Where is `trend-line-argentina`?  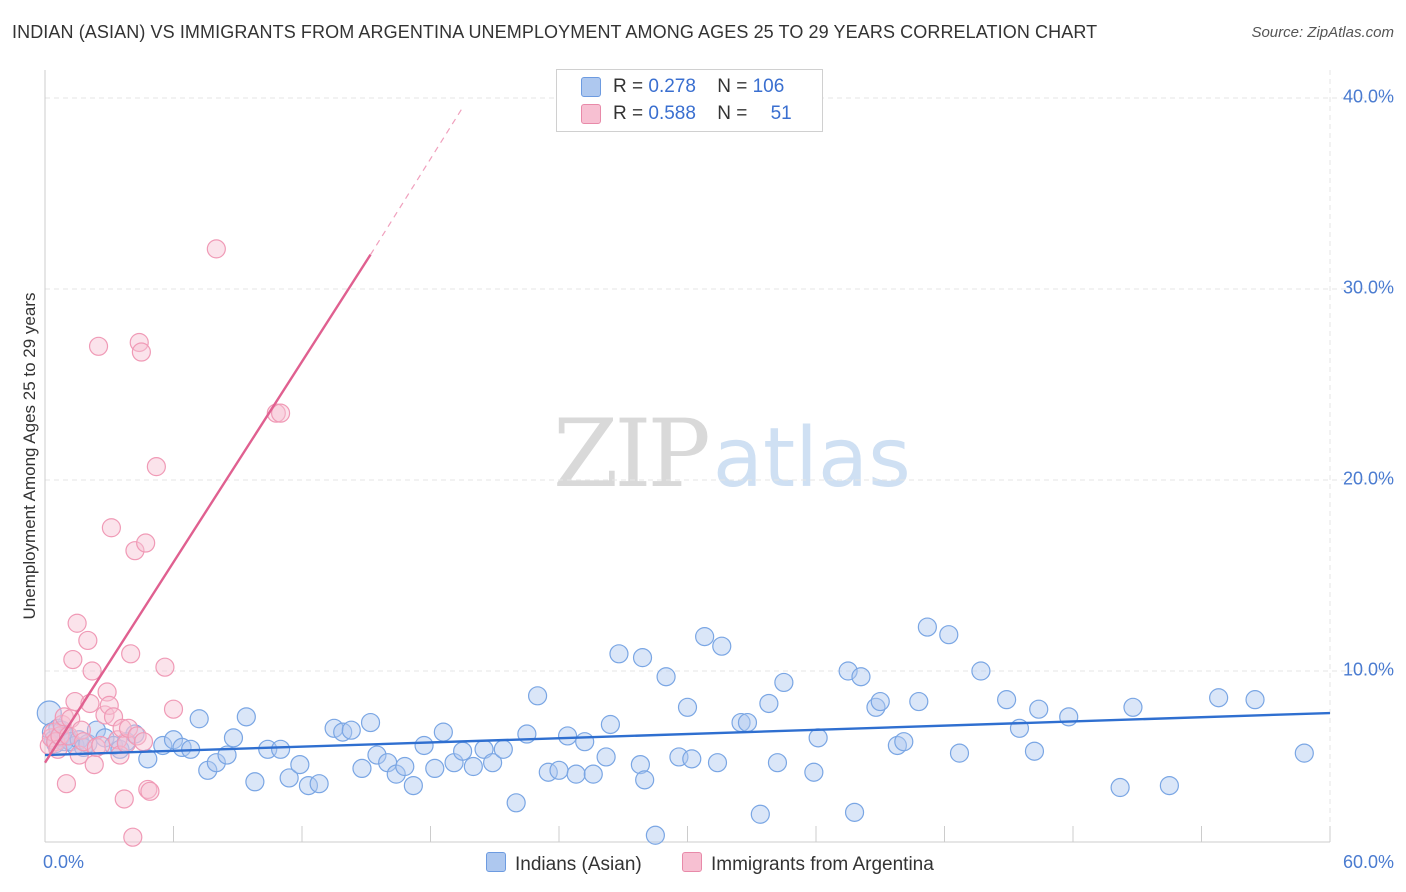 trend-line-argentina is located at coordinates (207, 508).